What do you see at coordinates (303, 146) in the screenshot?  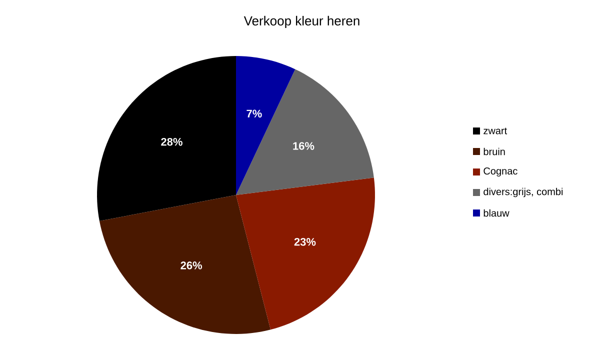 I see `data-label: 16%` at bounding box center [303, 146].